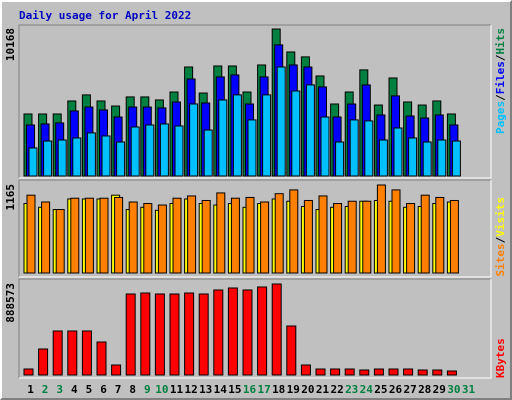 This screenshot has height=400, width=512. Describe the element at coordinates (469, 389) in the screenshot. I see `x-tick-label: 31` at that location.